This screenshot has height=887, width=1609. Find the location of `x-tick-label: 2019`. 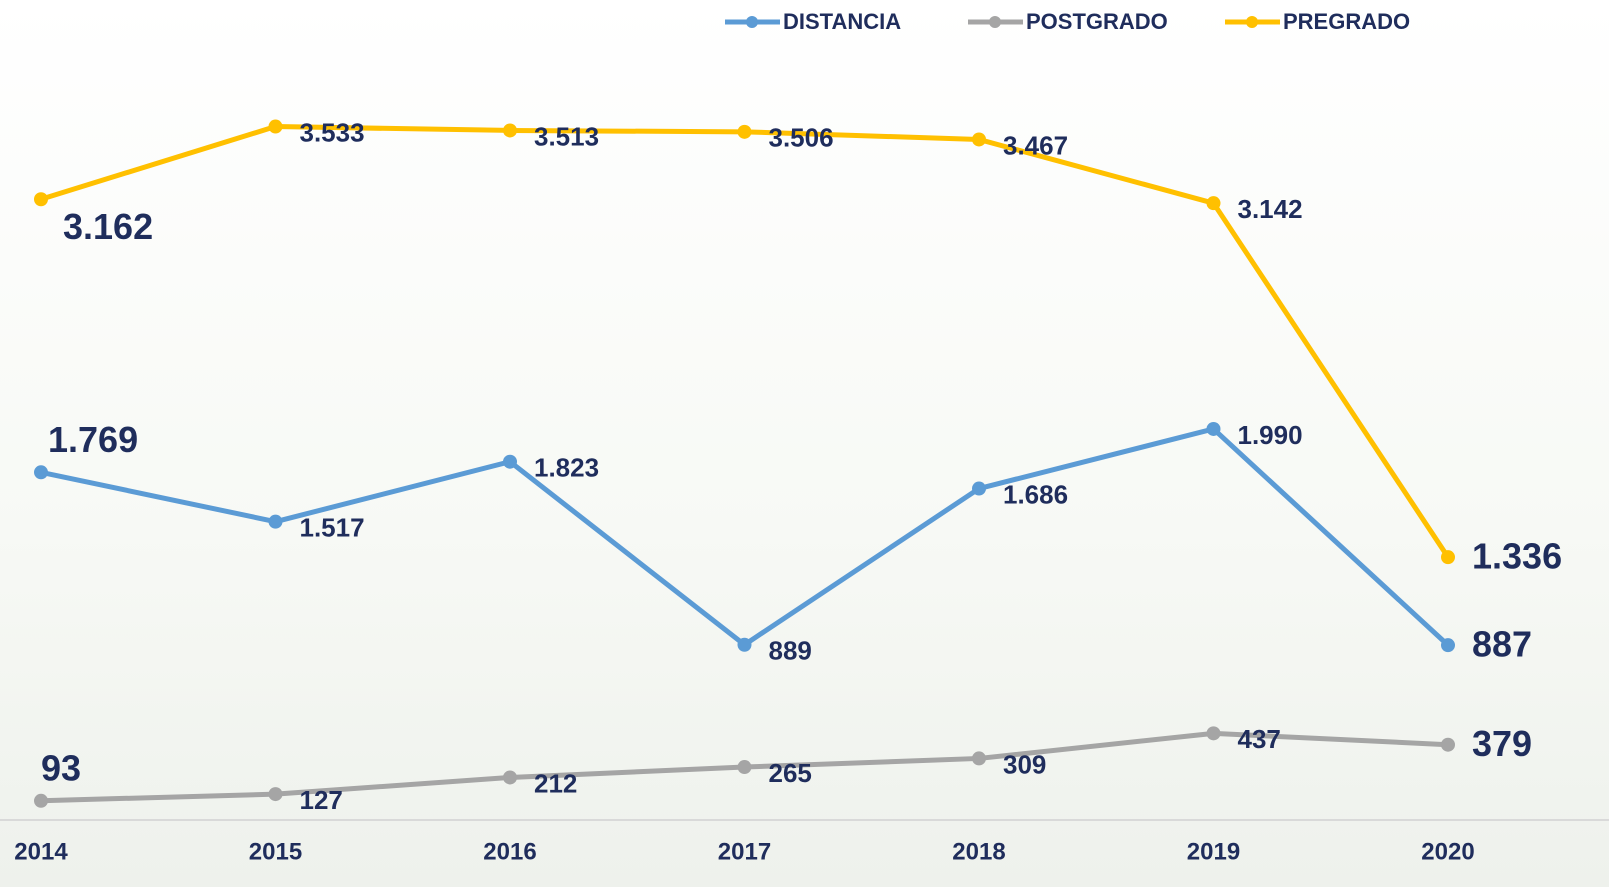

x-tick-label: 2019 is located at coordinates (1213, 851).